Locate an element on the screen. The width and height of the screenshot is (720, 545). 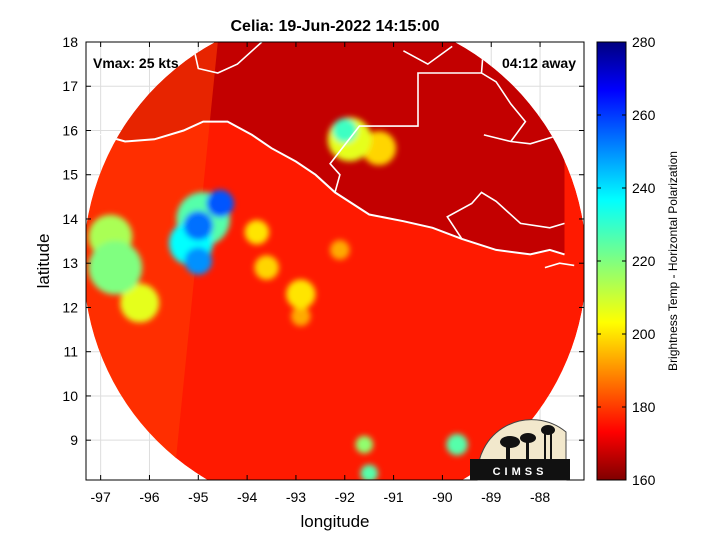
x-tick-label: -93 is located at coordinates (296, 497).